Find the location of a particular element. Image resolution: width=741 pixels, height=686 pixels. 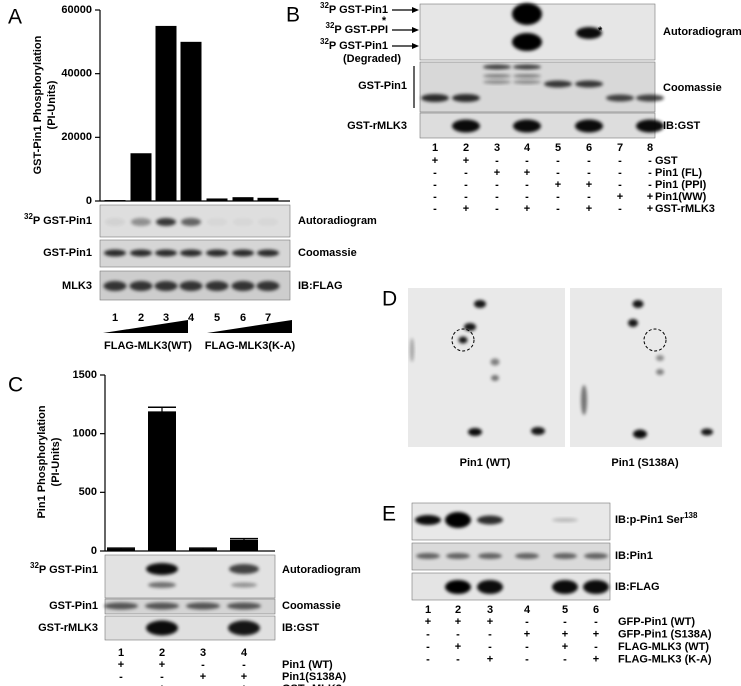

condition-label: Pin1(WW) is located at coordinates (681, 197).